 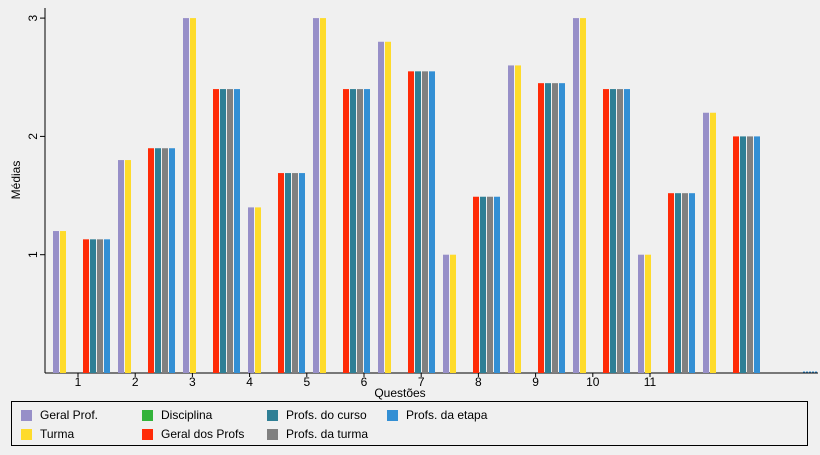 What do you see at coordinates (326, 415) in the screenshot?
I see `legend-label-profs-do-curso: Profs. do curso` at bounding box center [326, 415].